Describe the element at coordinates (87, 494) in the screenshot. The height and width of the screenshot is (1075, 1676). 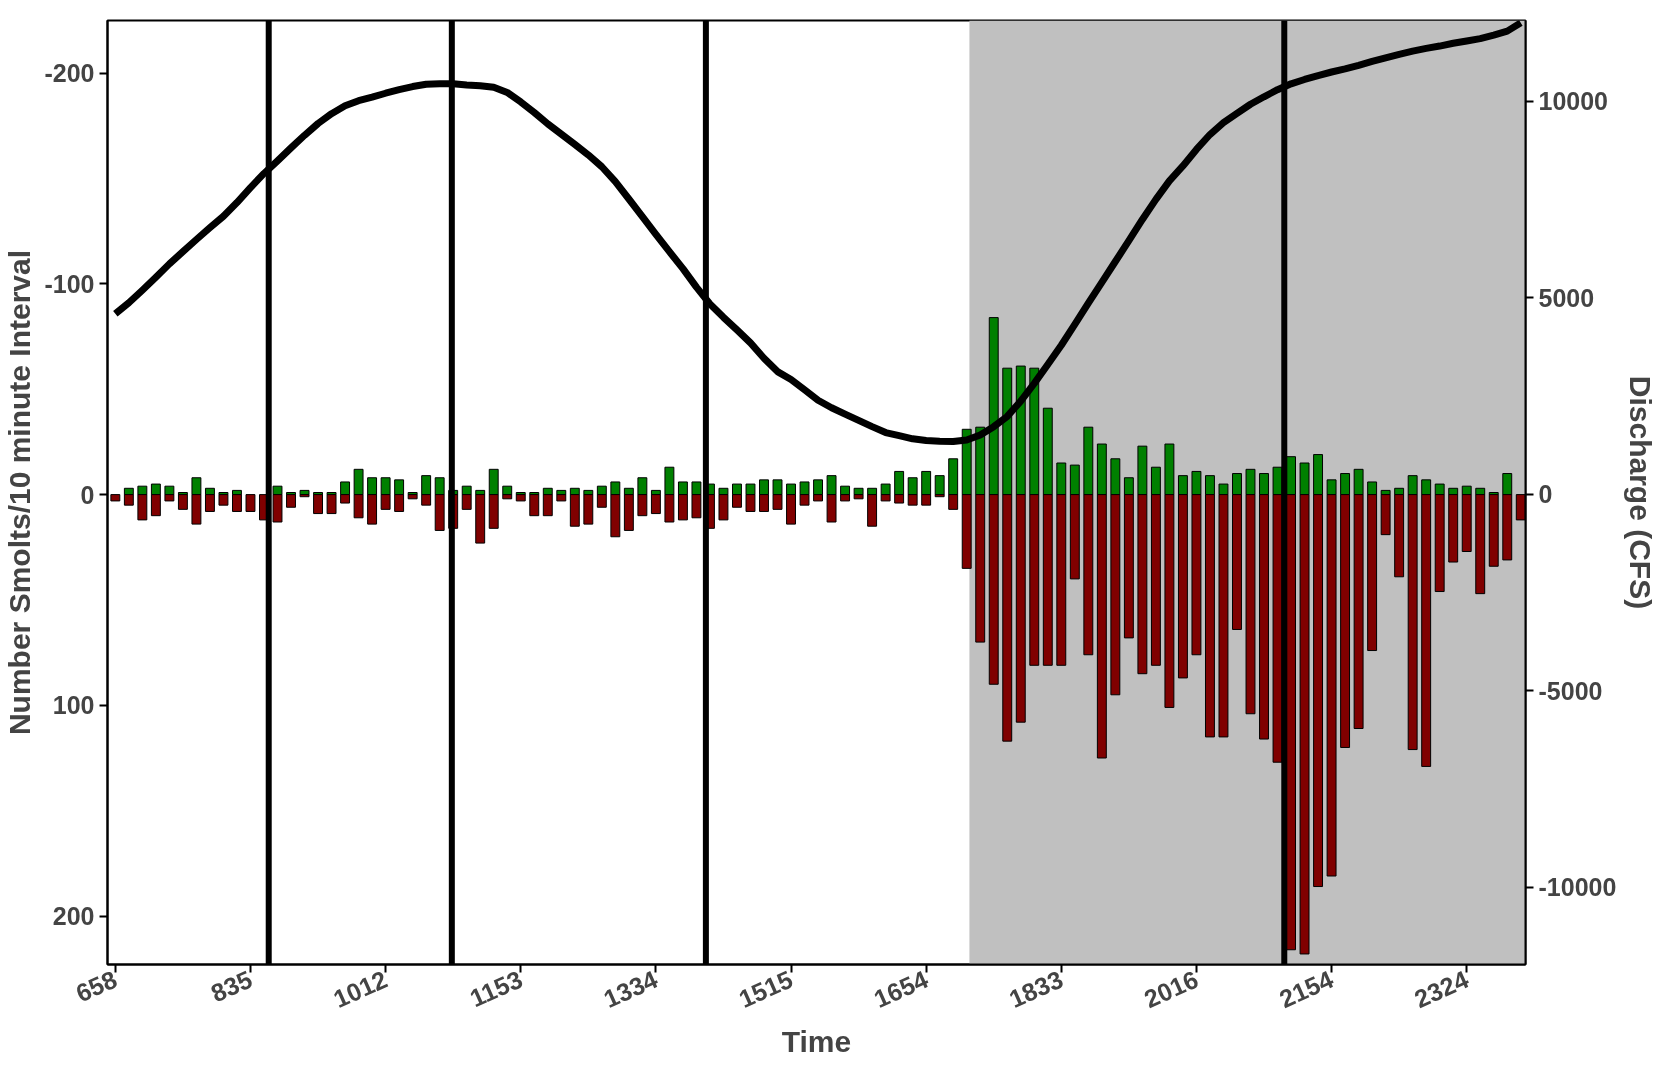
I see `y-tick-label: 0` at that location.